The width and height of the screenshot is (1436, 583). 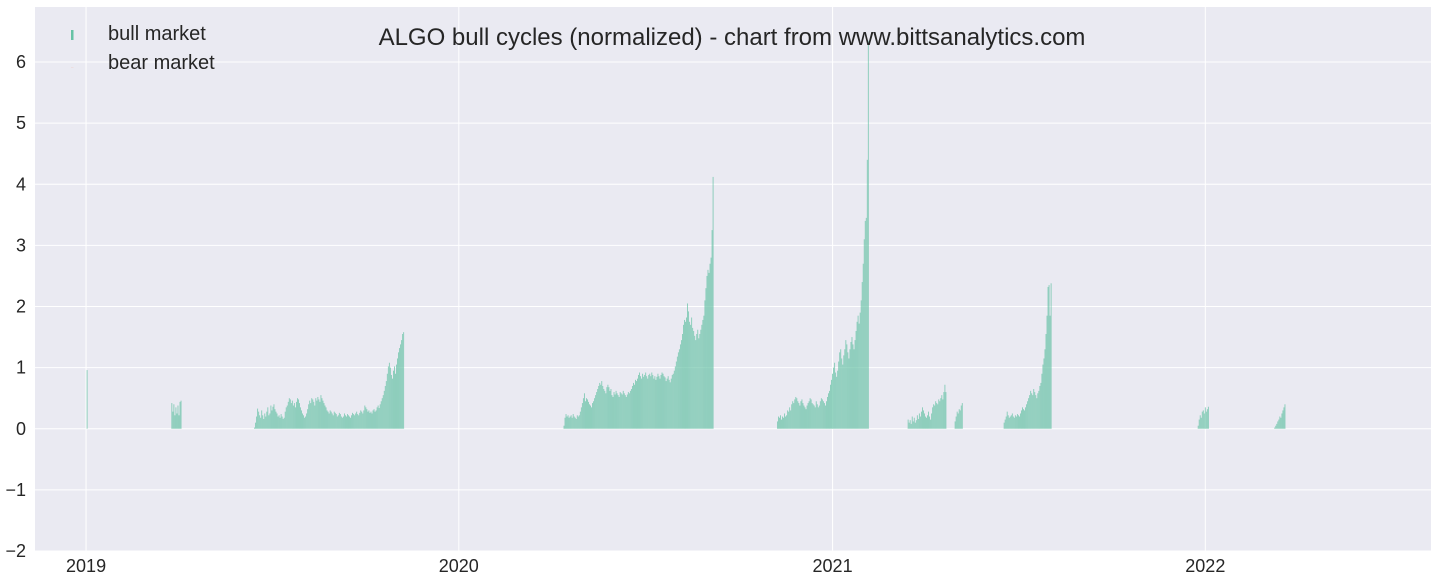 What do you see at coordinates (645, 566) in the screenshot?
I see `x-tick-labels: 2019 2020 2021 2022` at bounding box center [645, 566].